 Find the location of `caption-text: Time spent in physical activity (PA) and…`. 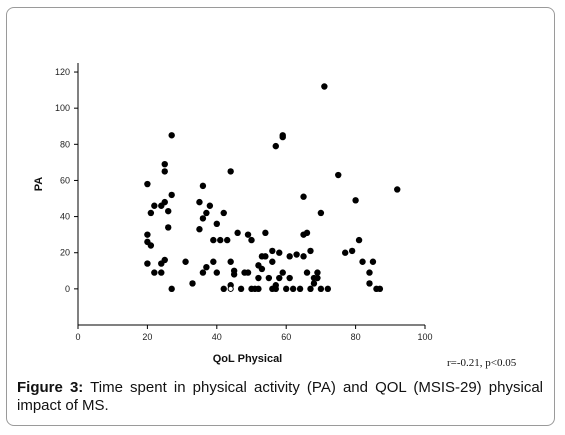

caption-text: Time spent in physical activity (PA) and… is located at coordinates (280, 396).